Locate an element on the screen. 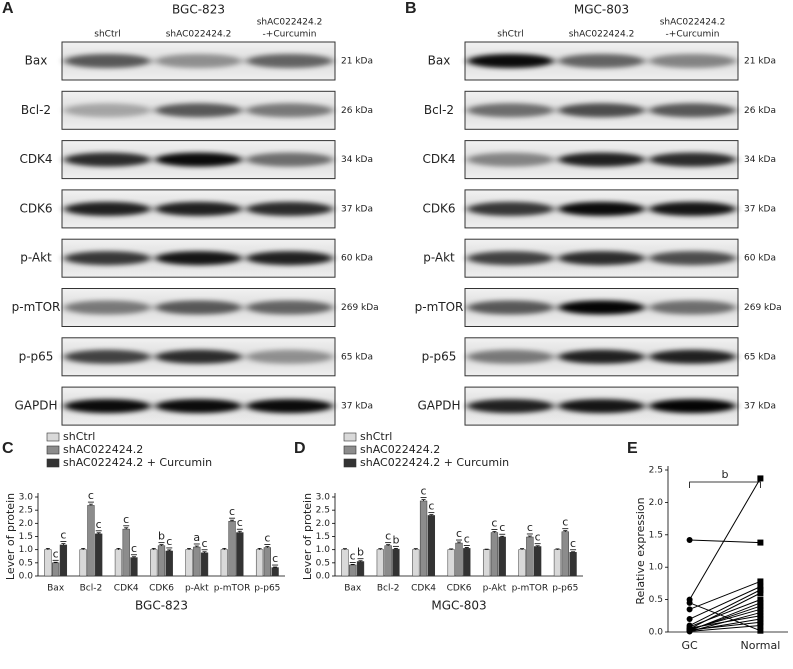 Image resolution: width=793 pixels, height=669 pixels. y-tick-label: 1.0 is located at coordinates (323, 550).